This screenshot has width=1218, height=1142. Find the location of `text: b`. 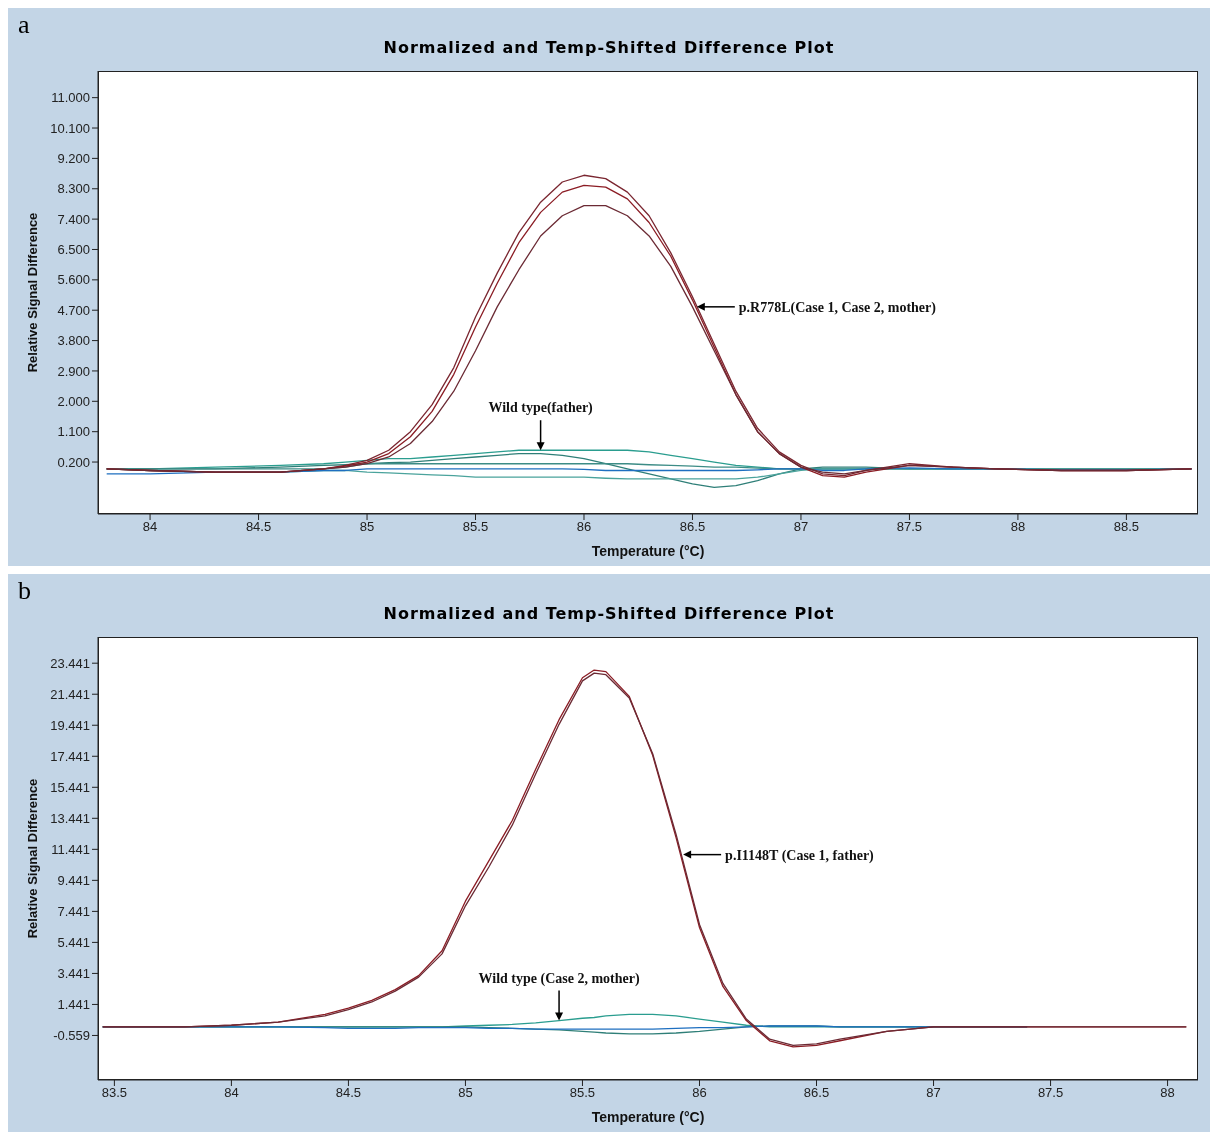

text: b is located at coordinates (24, 591).